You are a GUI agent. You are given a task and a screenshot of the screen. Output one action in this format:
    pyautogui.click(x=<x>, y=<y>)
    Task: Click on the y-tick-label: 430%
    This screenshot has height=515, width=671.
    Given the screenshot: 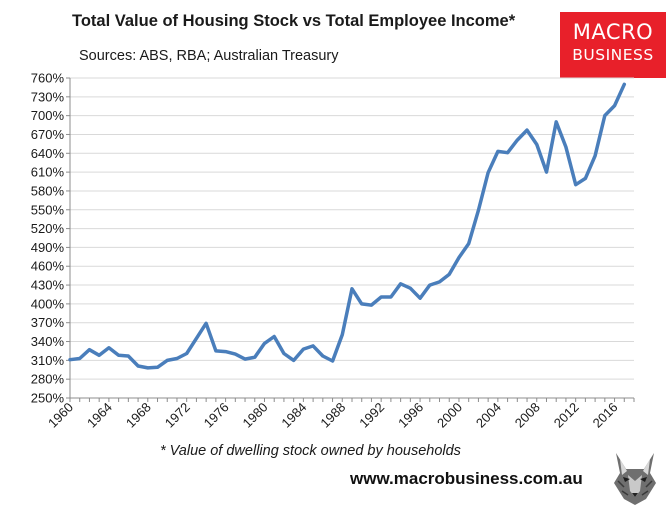 What is the action you would take?
    pyautogui.click(x=48, y=285)
    